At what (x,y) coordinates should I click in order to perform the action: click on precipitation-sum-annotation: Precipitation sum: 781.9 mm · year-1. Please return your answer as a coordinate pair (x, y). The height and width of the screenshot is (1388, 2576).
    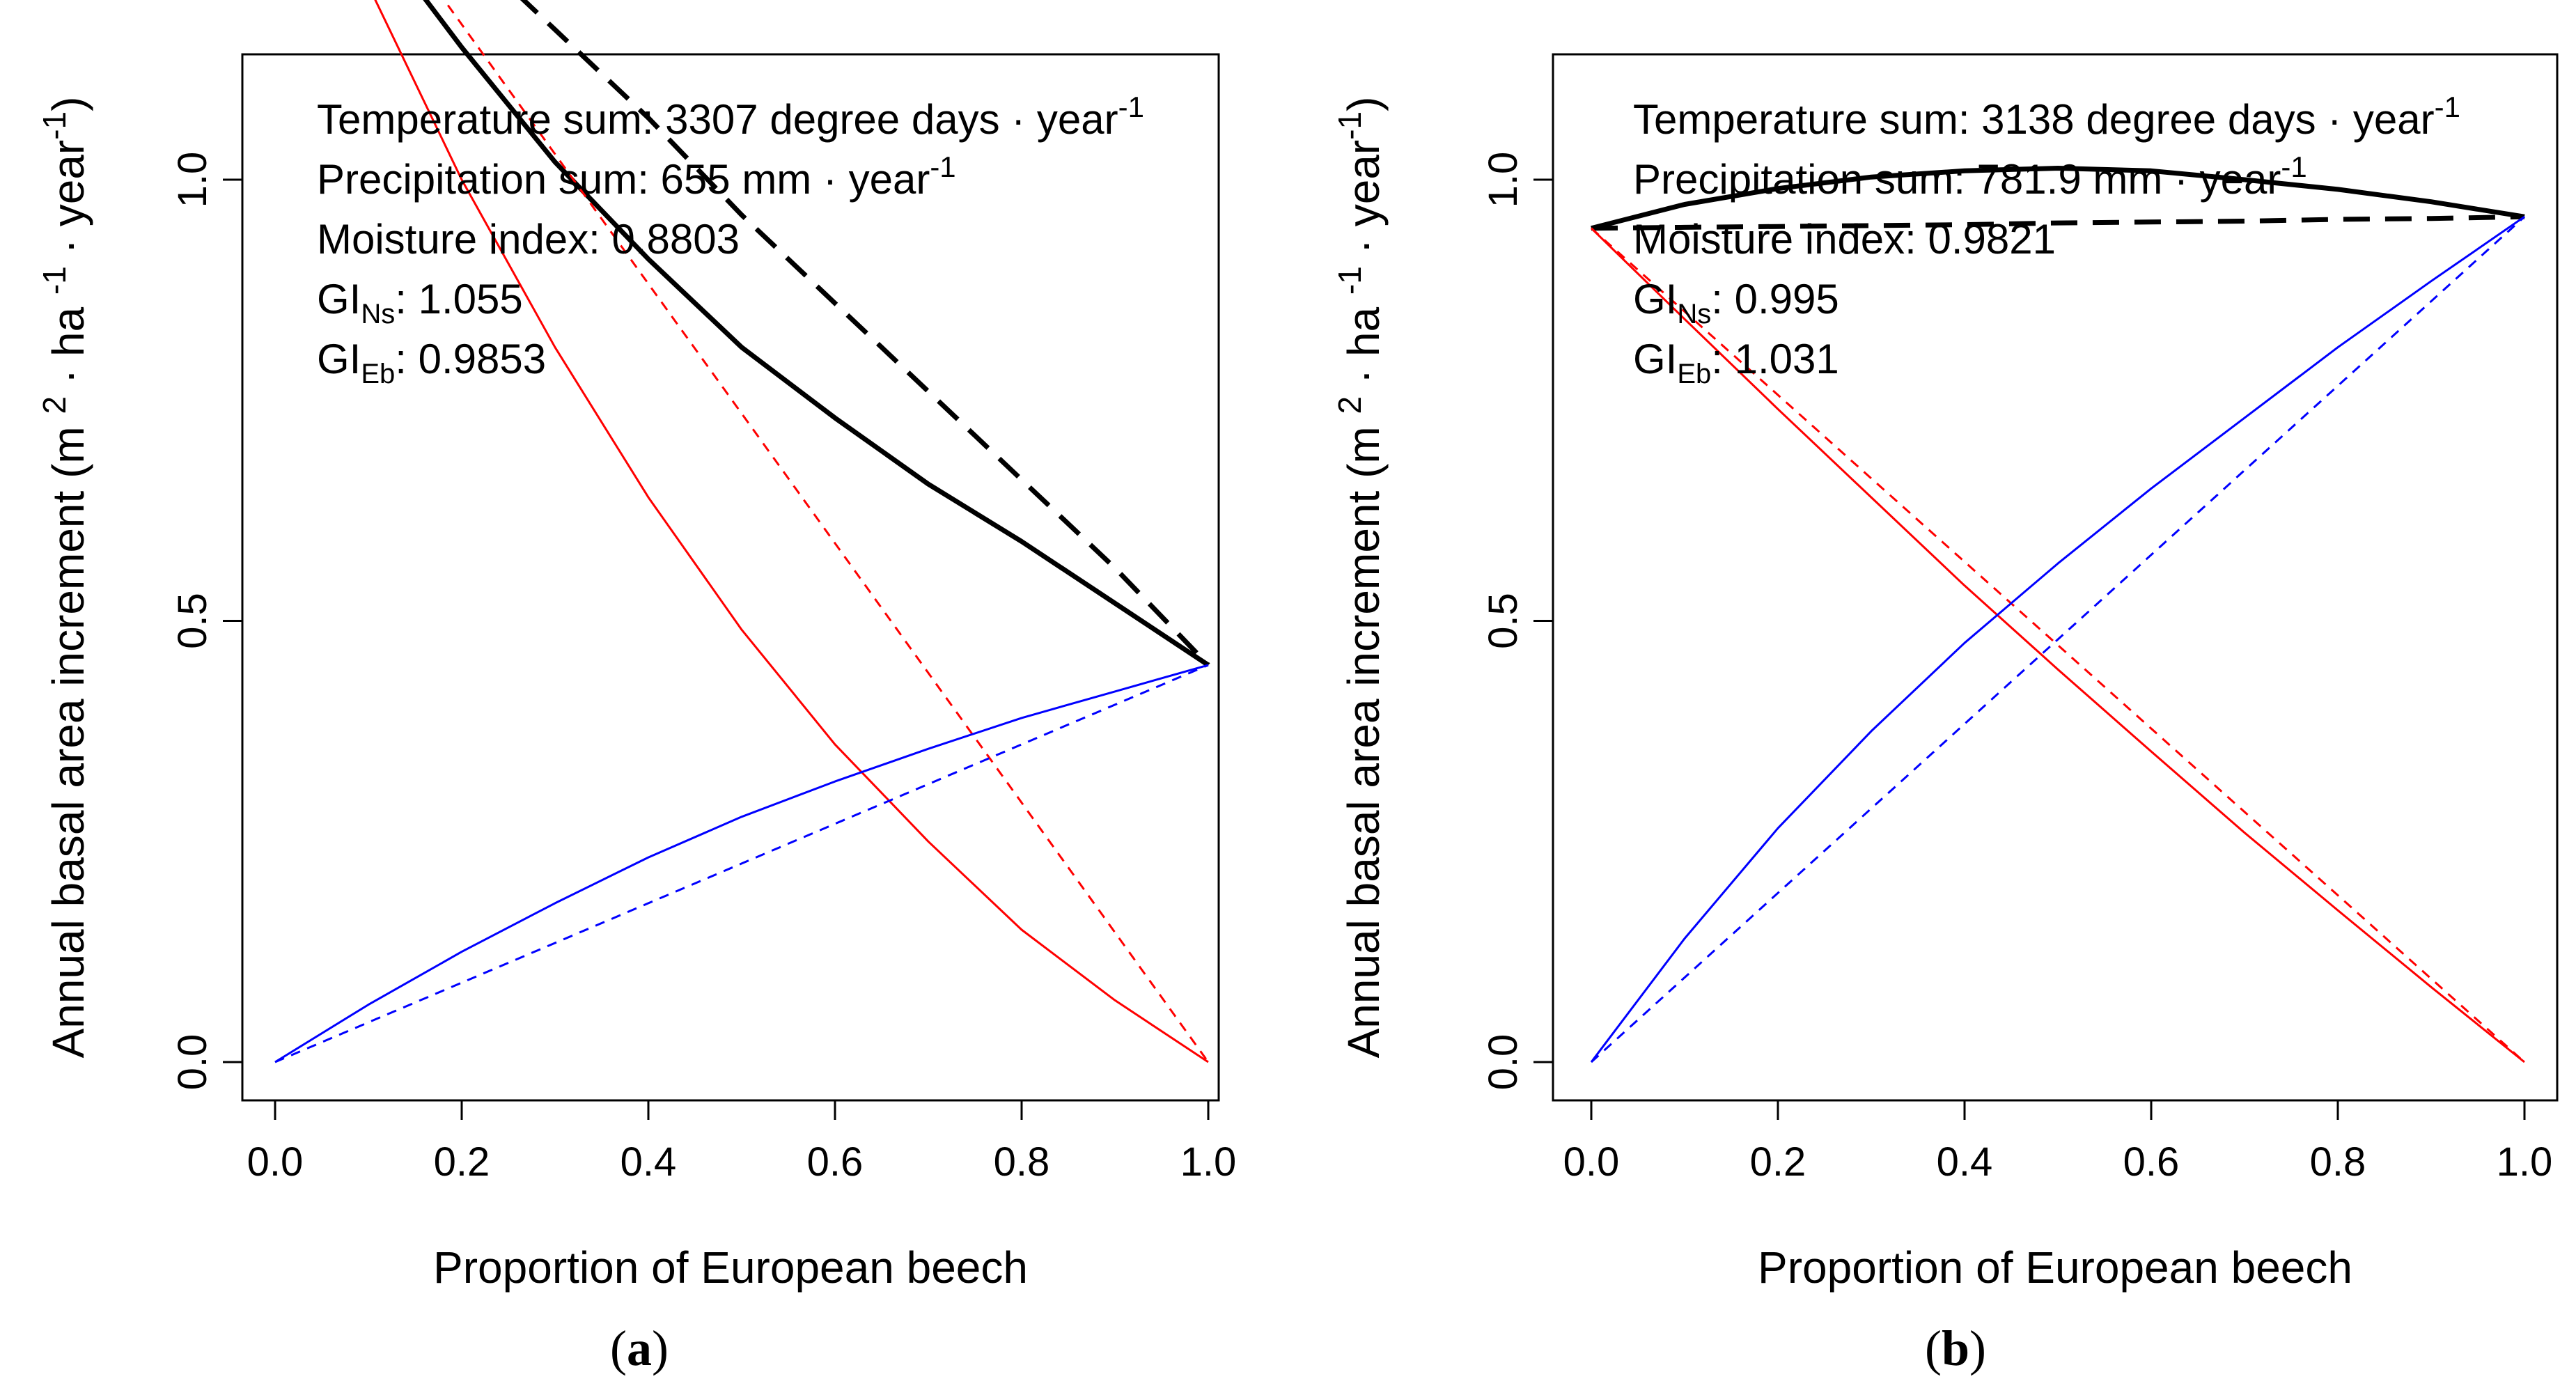
    Looking at the image, I should click on (1970, 176).